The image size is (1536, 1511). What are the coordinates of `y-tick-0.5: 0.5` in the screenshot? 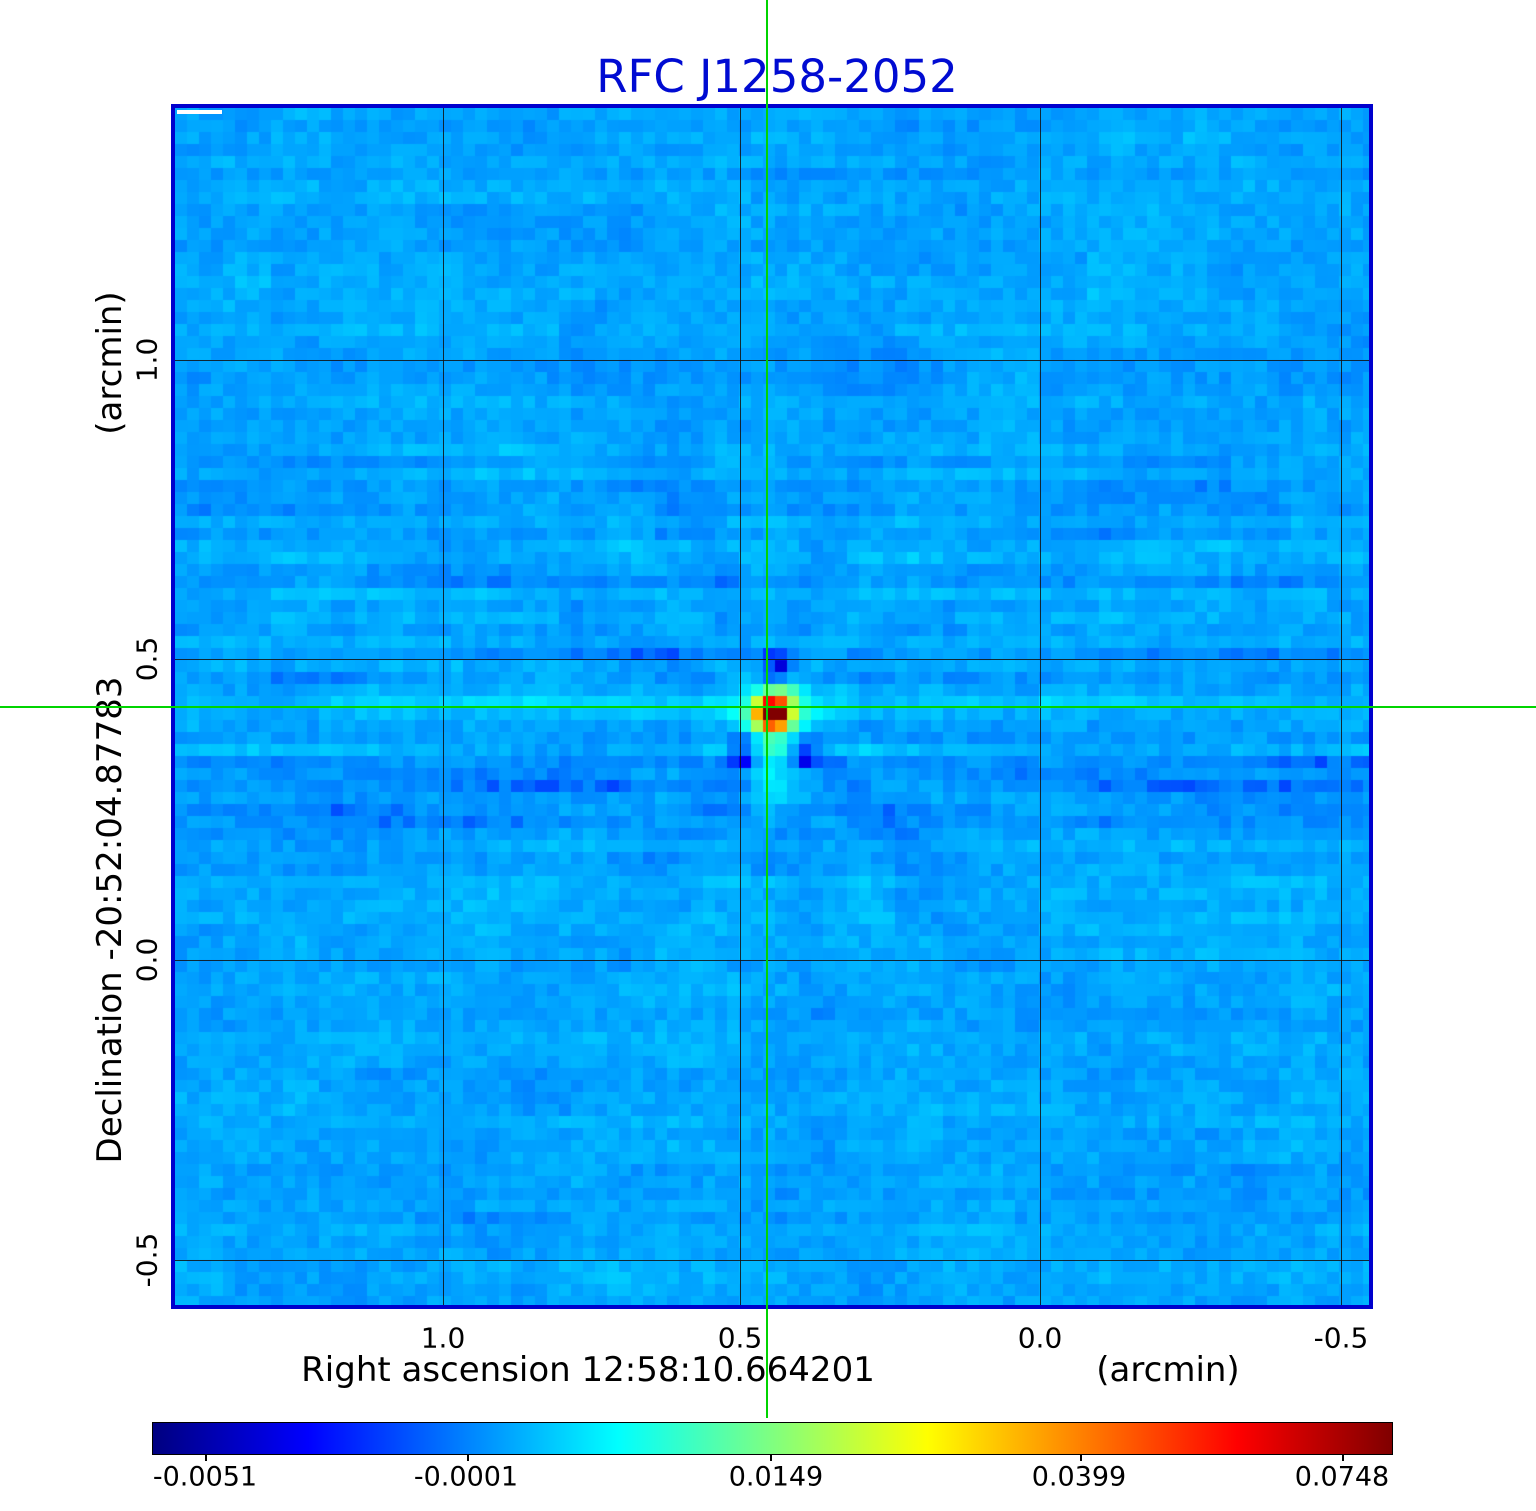 It's located at (147, 659).